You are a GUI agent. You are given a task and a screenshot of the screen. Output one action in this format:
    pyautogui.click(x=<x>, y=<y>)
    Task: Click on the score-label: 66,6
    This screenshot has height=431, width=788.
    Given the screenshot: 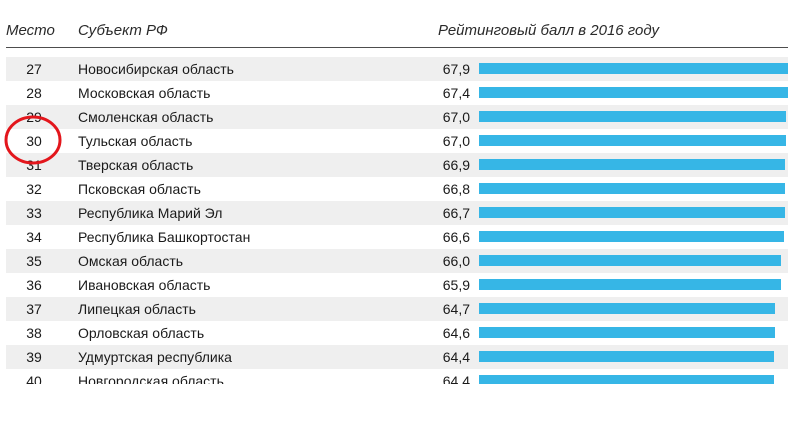 What is the action you would take?
    pyautogui.click(x=456, y=237)
    